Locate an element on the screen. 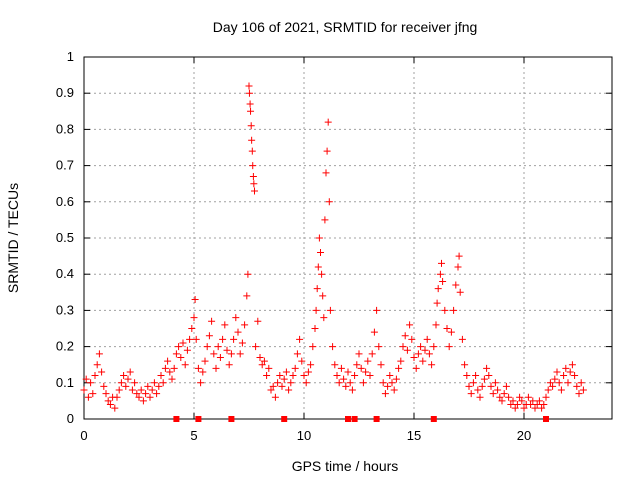 This screenshot has width=640, height=480. y-tick-label: 0.5 is located at coordinates (65, 237).